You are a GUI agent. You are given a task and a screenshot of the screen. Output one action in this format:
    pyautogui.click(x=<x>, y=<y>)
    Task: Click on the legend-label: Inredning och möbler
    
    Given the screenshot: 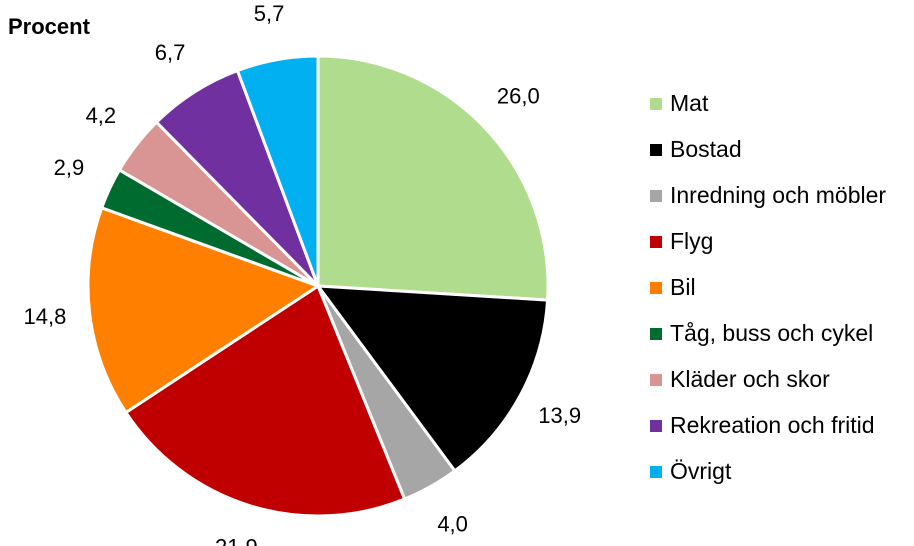 What is the action you would take?
    pyautogui.click(x=778, y=195)
    